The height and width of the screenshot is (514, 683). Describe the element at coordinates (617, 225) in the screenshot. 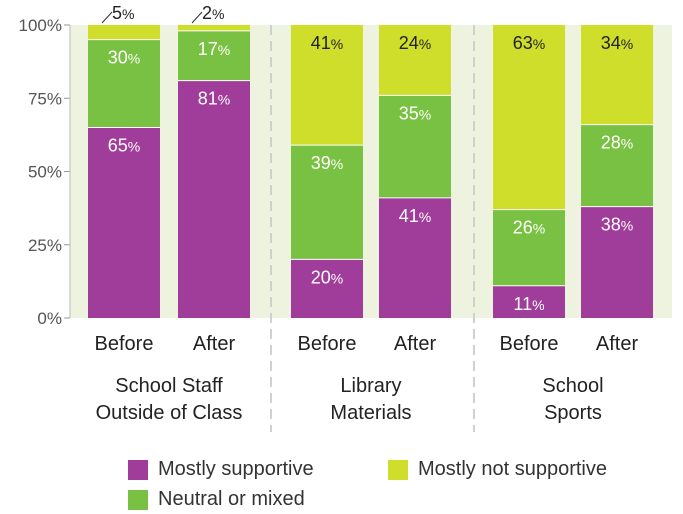

I see `data-label: 38%` at that location.